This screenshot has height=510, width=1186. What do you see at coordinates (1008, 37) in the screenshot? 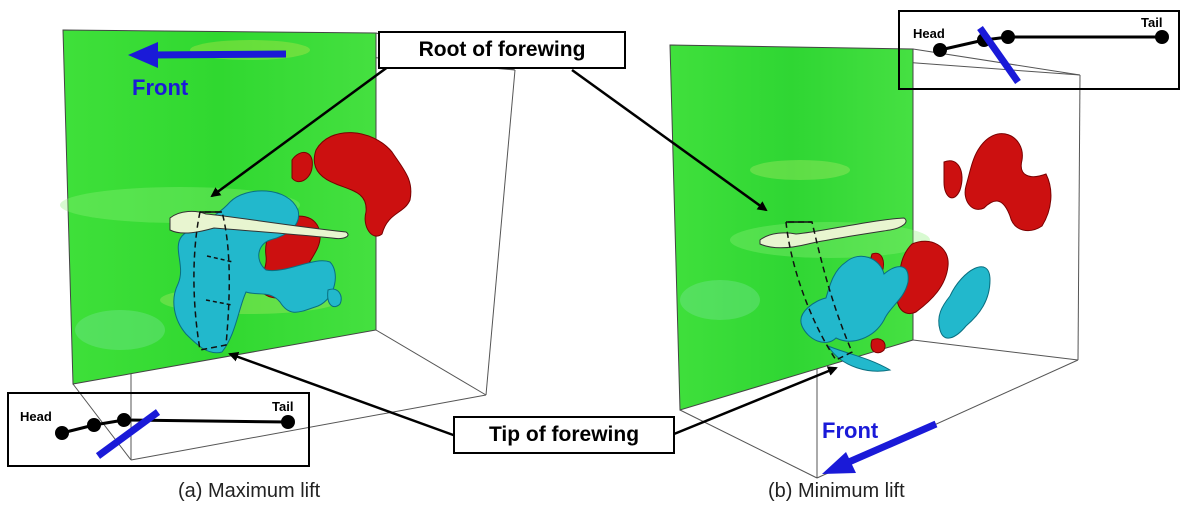
I see `inset-b-joint-node` at bounding box center [1008, 37].